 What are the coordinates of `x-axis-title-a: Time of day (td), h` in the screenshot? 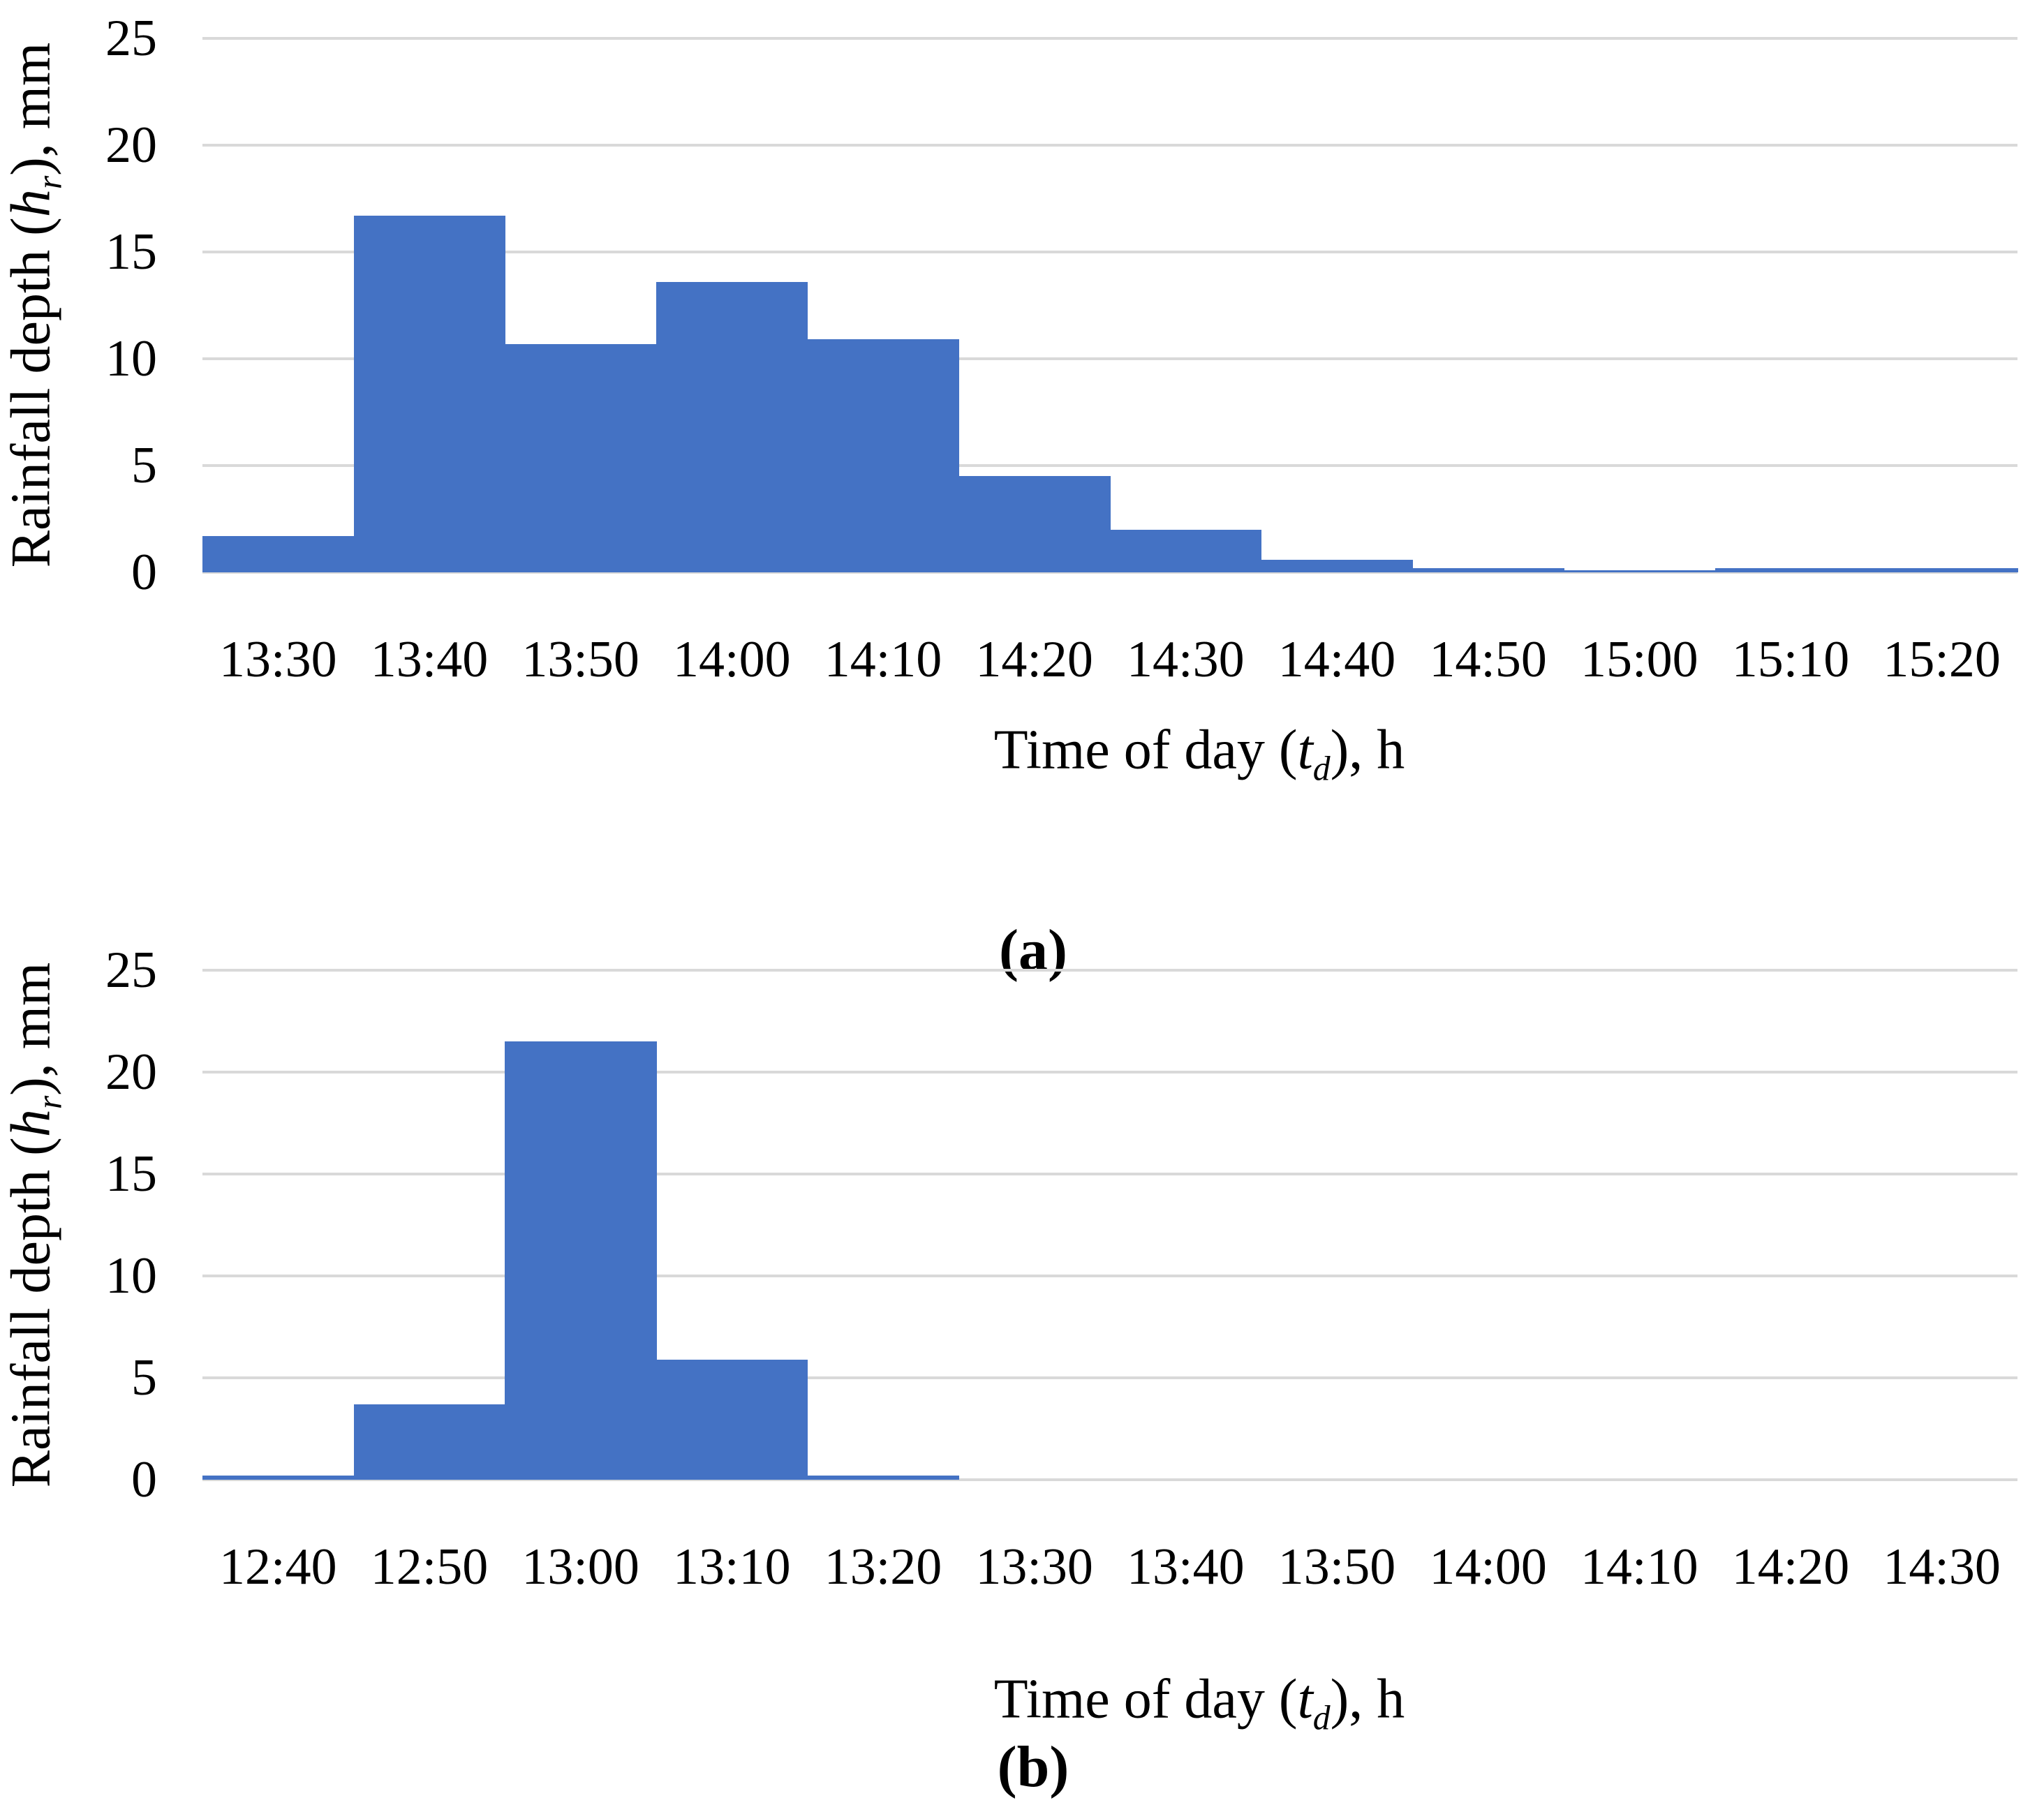 It's located at (1199, 759).